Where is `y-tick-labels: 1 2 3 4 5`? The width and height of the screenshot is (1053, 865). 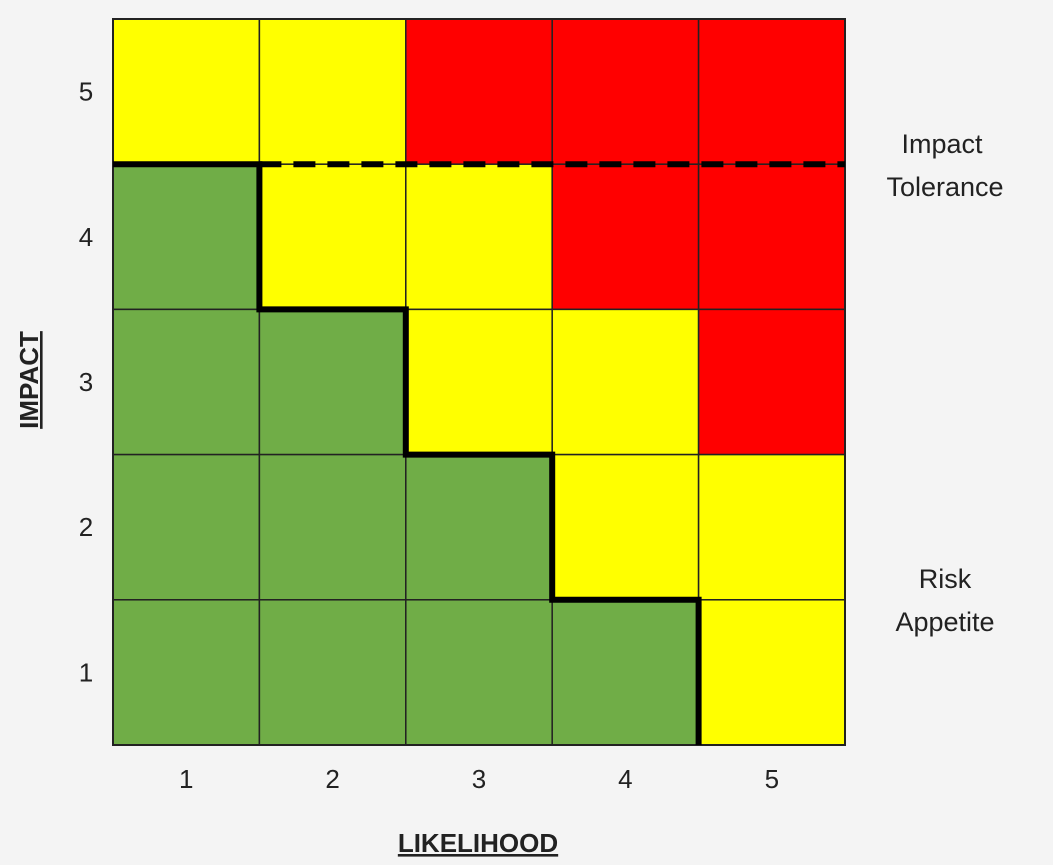 y-tick-labels: 1 2 3 4 5 is located at coordinates (86, 382).